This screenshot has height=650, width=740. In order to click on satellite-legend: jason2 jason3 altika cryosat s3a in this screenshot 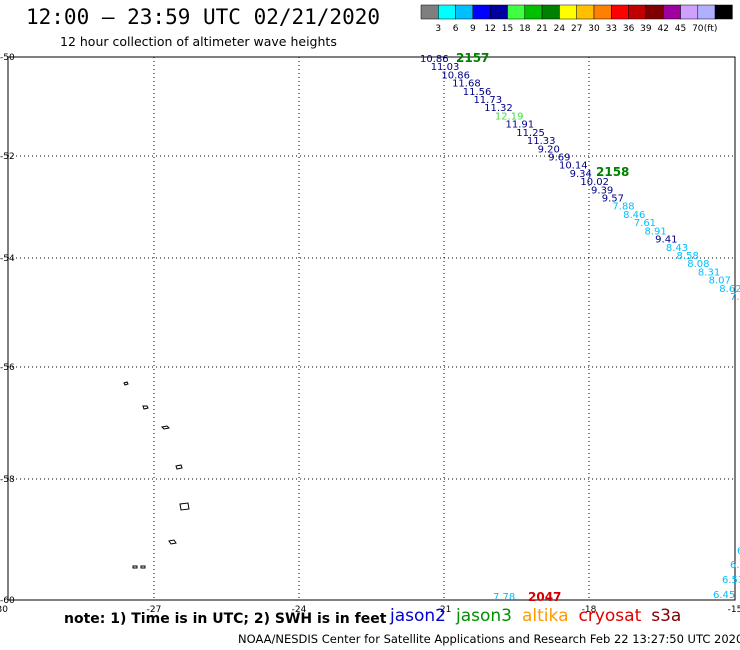, I will do `click(540, 616)`.